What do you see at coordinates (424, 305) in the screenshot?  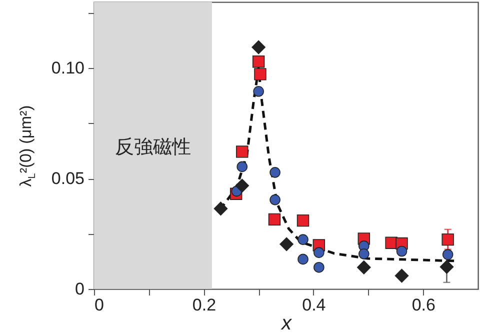 I see `x-tick-label: 0.6` at bounding box center [424, 305].